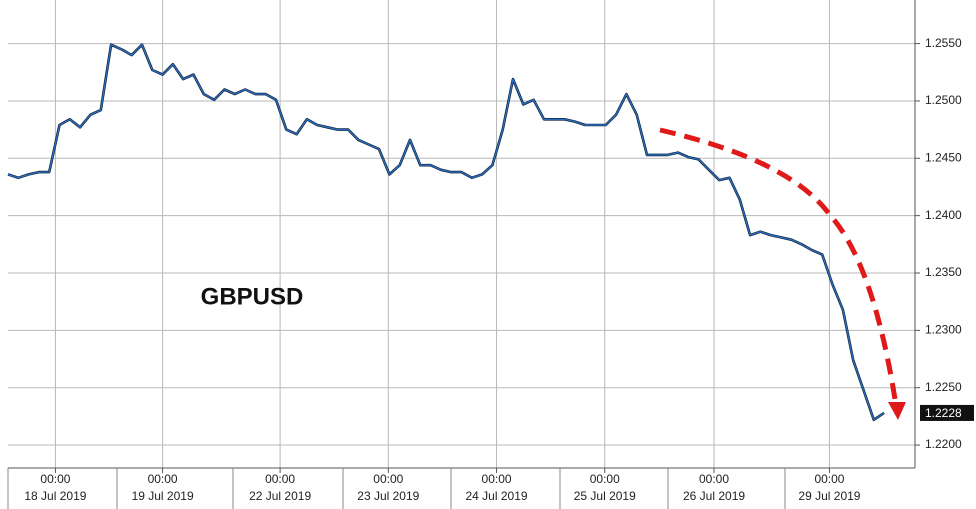 Image resolution: width=976 pixels, height=509 pixels. I want to click on y-tick-label: 1.2450, so click(943, 157).